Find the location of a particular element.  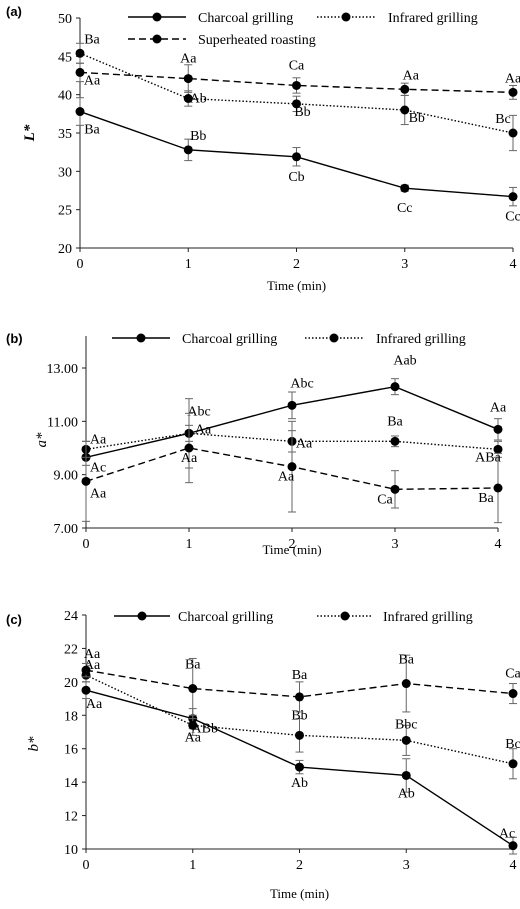

y-axis-title: L* is located at coordinates (30, 133).